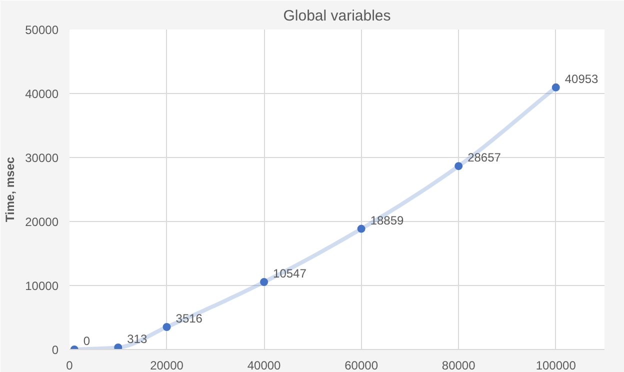 The image size is (624, 372). Describe the element at coordinates (361, 365) in the screenshot. I see `x-tick-label: 60000` at that location.